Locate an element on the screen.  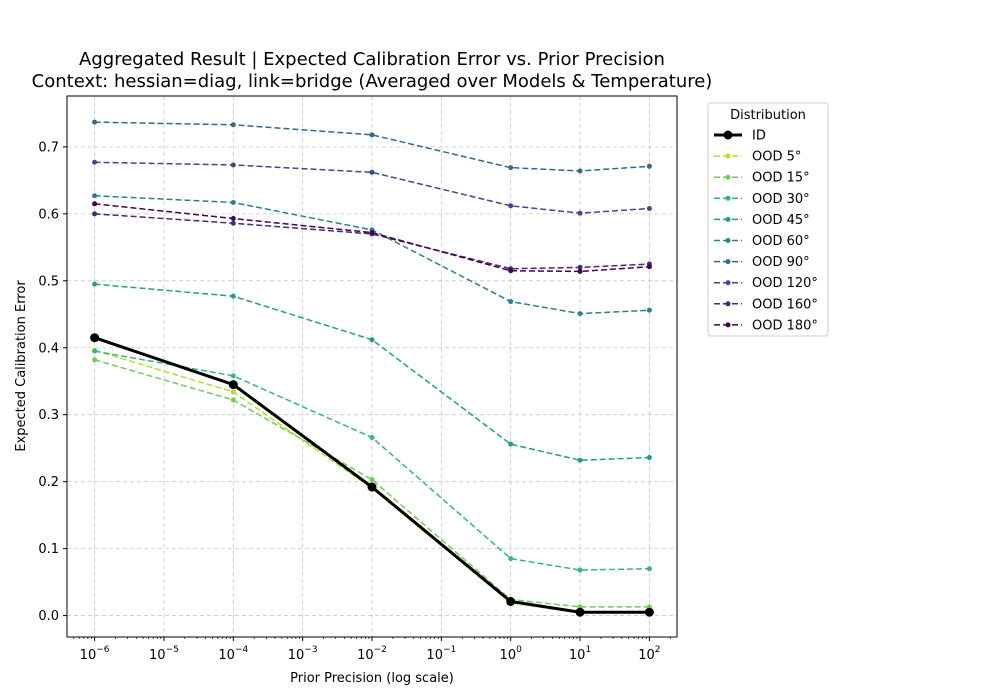
legend-label: OOD 180° is located at coordinates (785, 325).